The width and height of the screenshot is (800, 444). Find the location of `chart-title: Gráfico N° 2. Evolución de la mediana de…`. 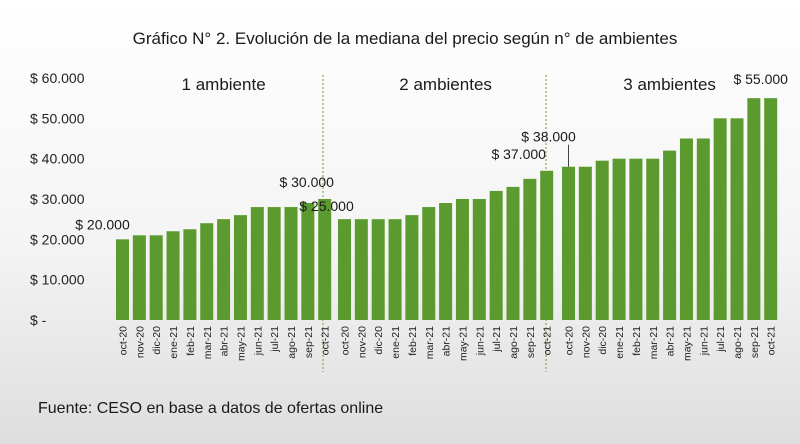

chart-title: Gráfico N° 2. Evolución de la mediana de… is located at coordinates (405, 38).